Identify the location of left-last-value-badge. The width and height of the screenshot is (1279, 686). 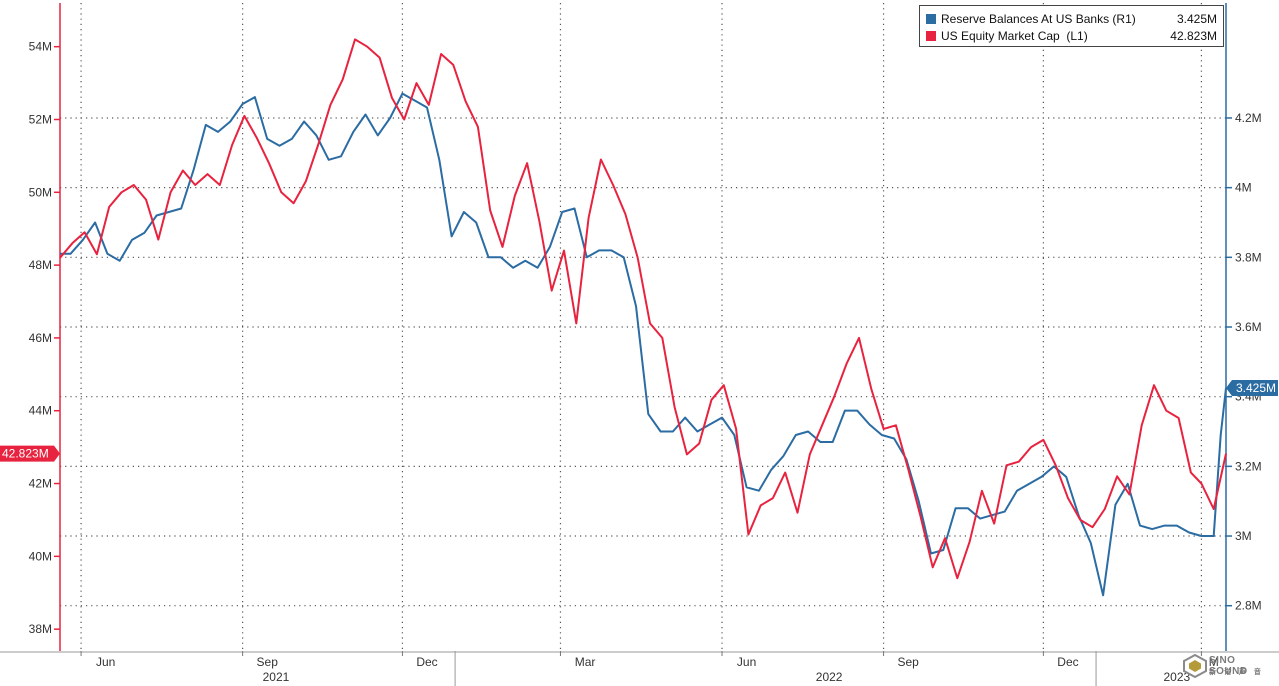
(30, 453).